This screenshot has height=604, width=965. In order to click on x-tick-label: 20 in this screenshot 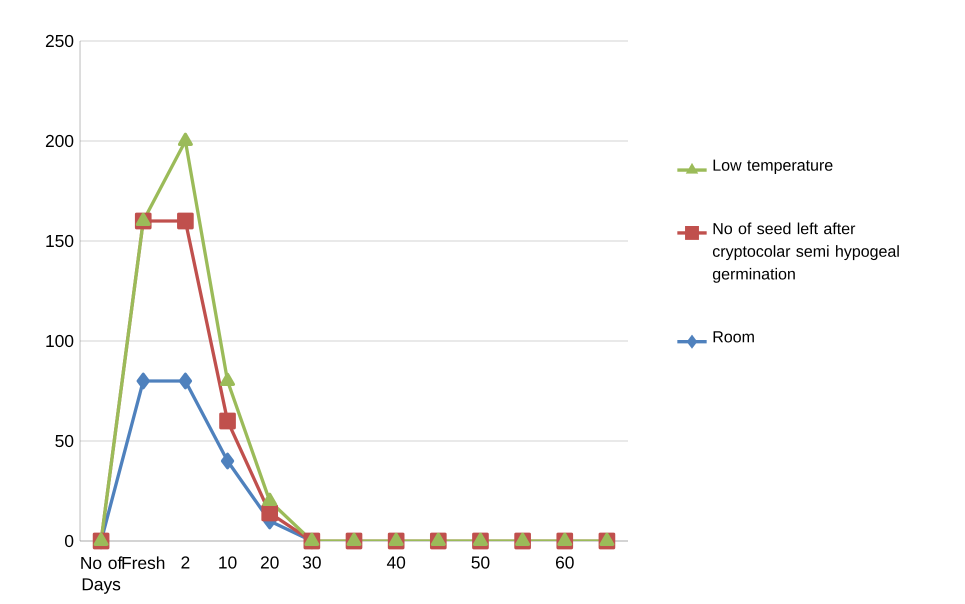, I will do `click(269, 562)`.